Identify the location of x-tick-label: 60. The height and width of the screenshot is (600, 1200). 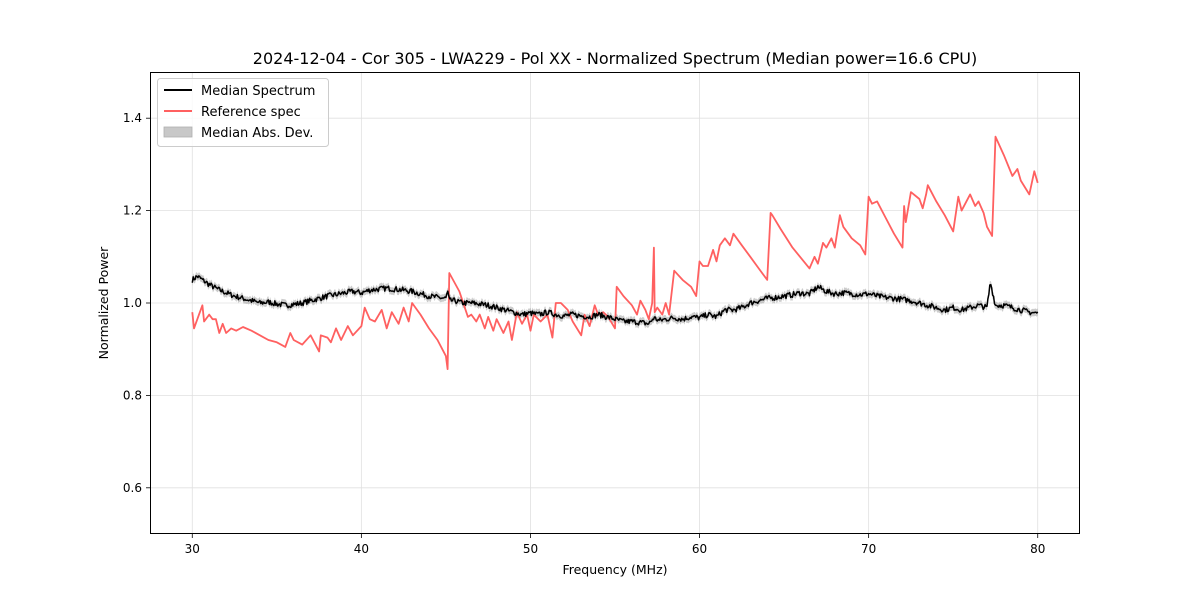
(699, 549).